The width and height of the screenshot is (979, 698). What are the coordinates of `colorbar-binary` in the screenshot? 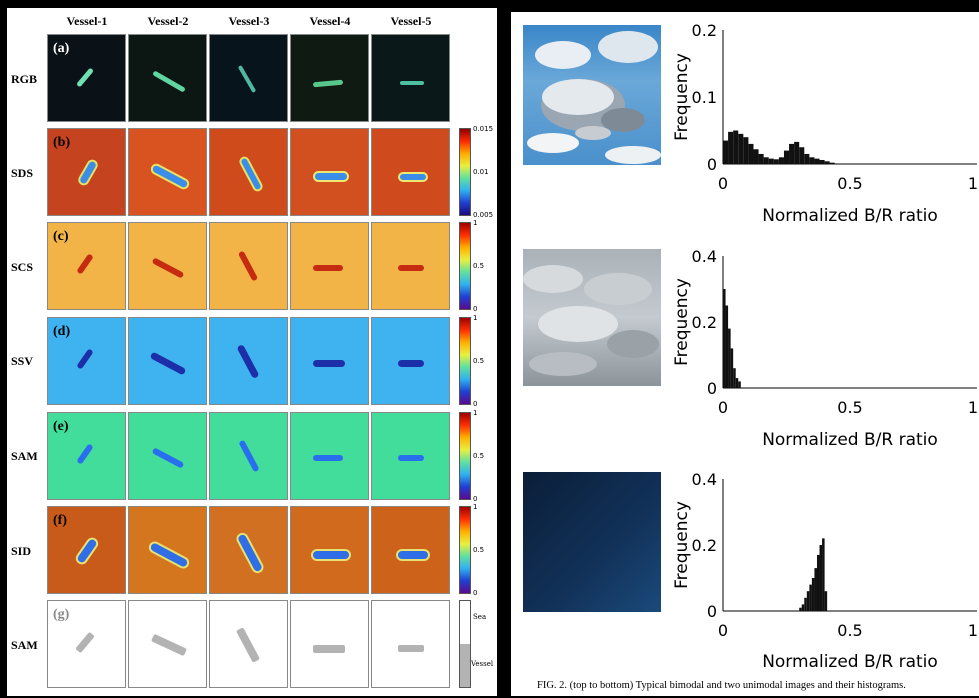 It's located at (465, 644).